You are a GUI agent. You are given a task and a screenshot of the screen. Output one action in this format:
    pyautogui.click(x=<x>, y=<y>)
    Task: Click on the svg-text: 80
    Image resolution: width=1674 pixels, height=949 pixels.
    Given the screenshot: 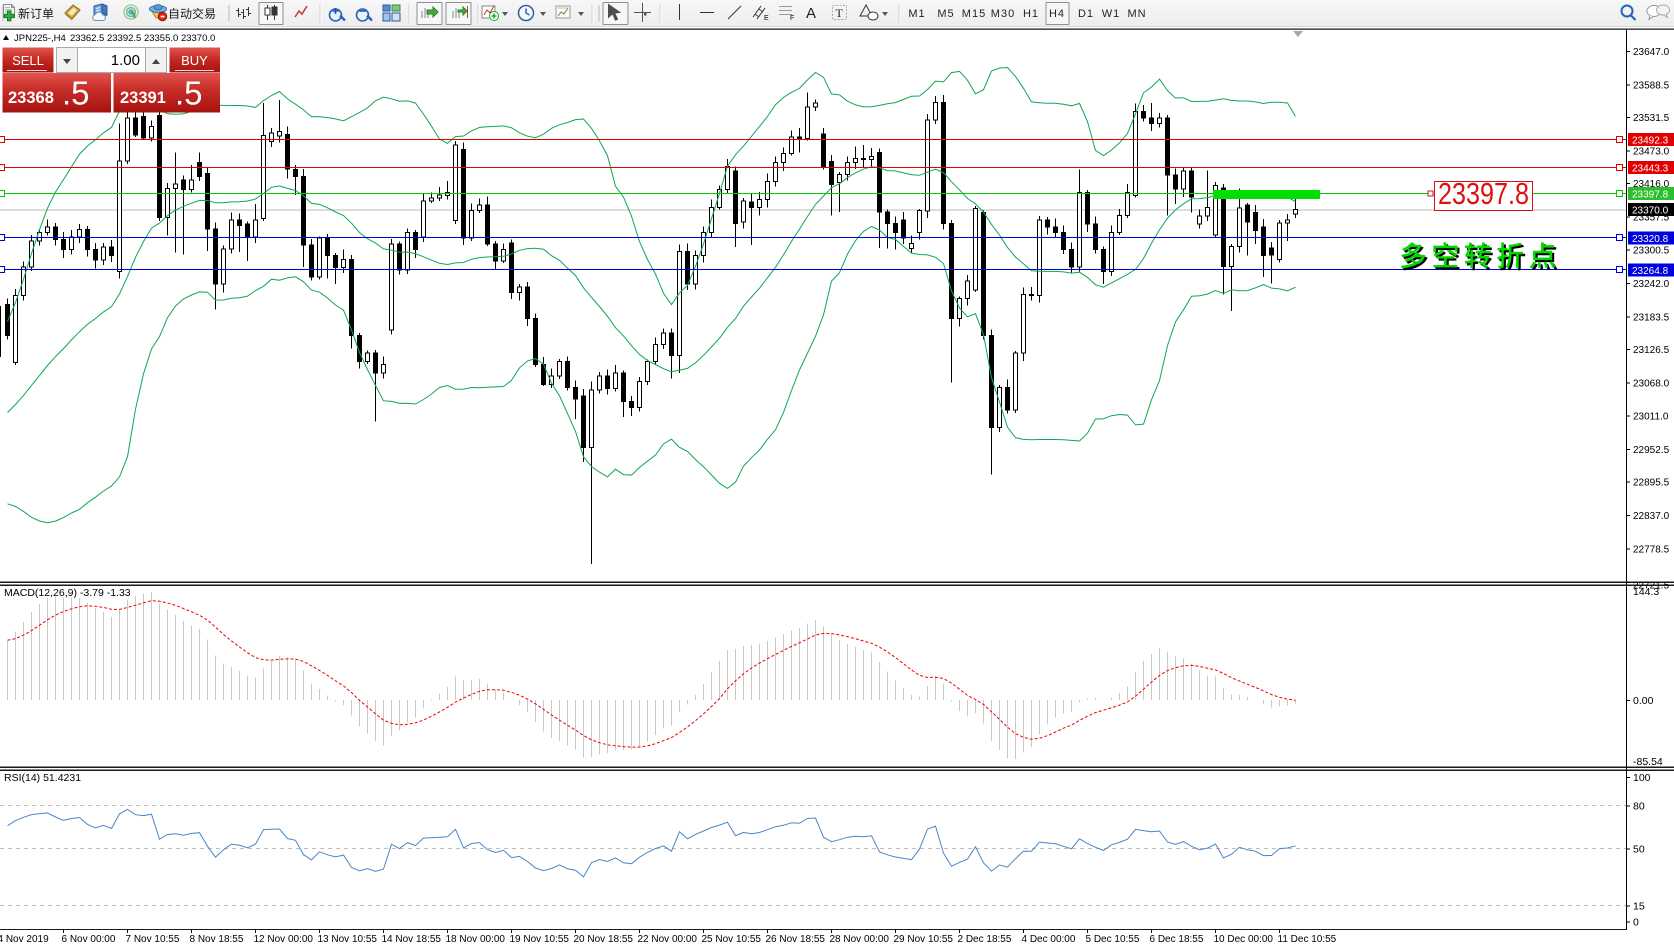 What is the action you would take?
    pyautogui.click(x=1639, y=807)
    